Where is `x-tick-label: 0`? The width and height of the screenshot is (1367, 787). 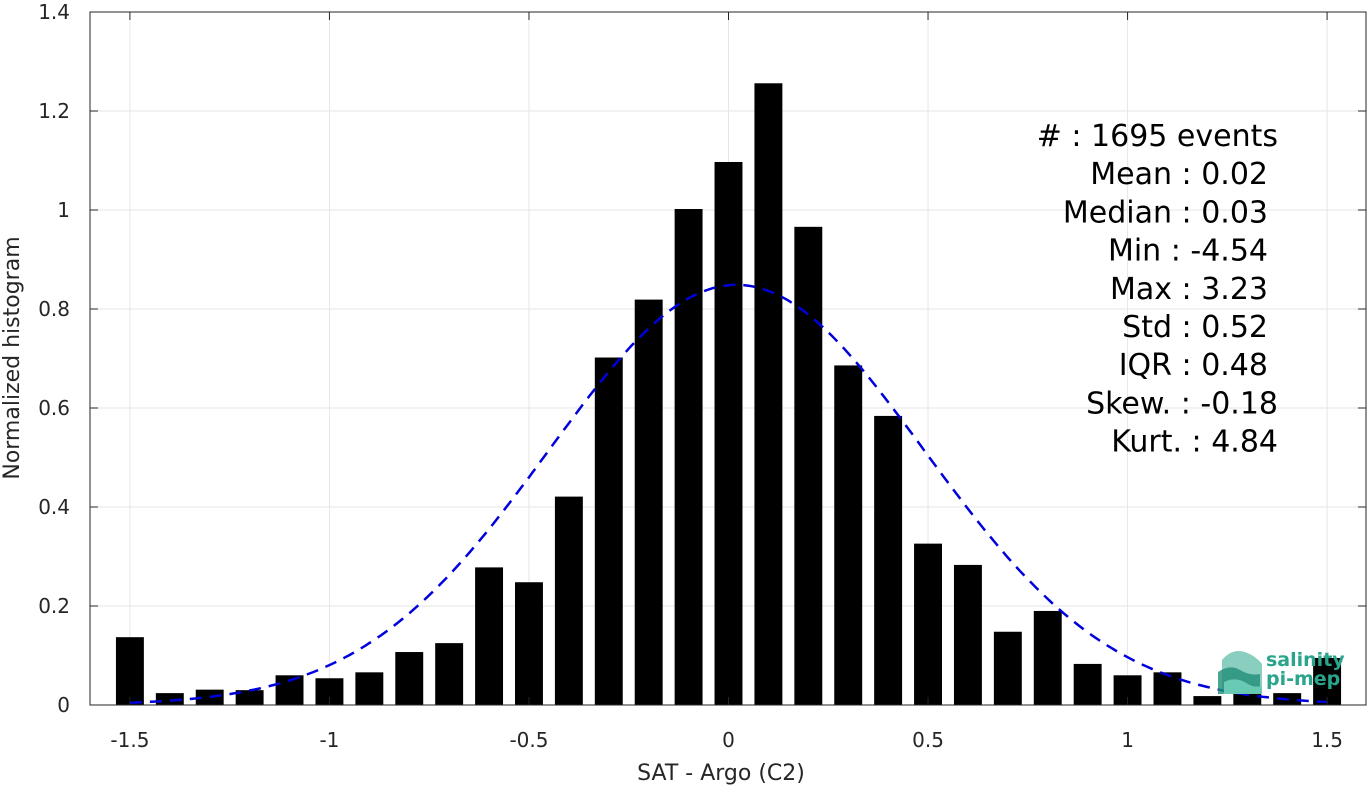
x-tick-label: 0 is located at coordinates (728, 740).